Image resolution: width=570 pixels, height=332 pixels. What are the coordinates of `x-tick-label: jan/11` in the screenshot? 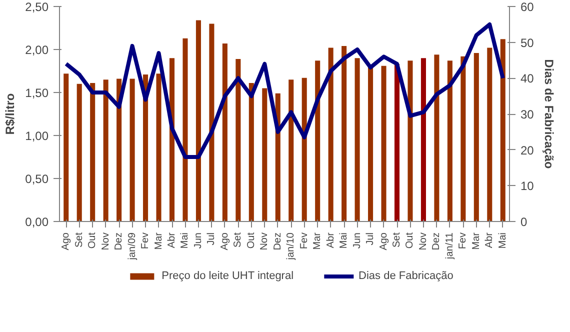 It's located at (450, 246).